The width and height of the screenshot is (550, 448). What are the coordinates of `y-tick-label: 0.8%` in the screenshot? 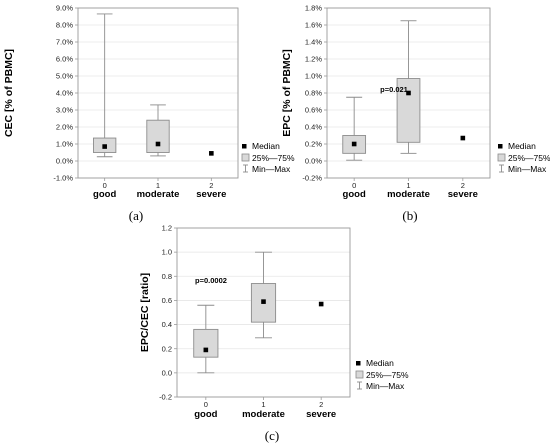 It's located at (313, 93).